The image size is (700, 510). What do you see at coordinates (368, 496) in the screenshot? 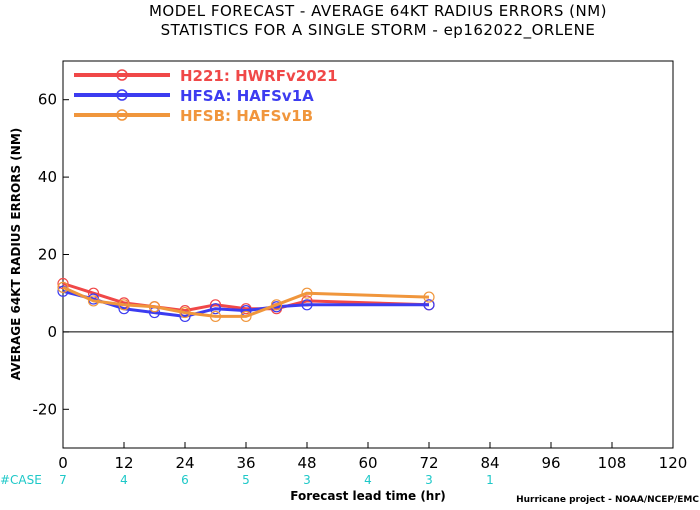
I see `x-axis-label: Forecast lead time (hr)` at bounding box center [368, 496].